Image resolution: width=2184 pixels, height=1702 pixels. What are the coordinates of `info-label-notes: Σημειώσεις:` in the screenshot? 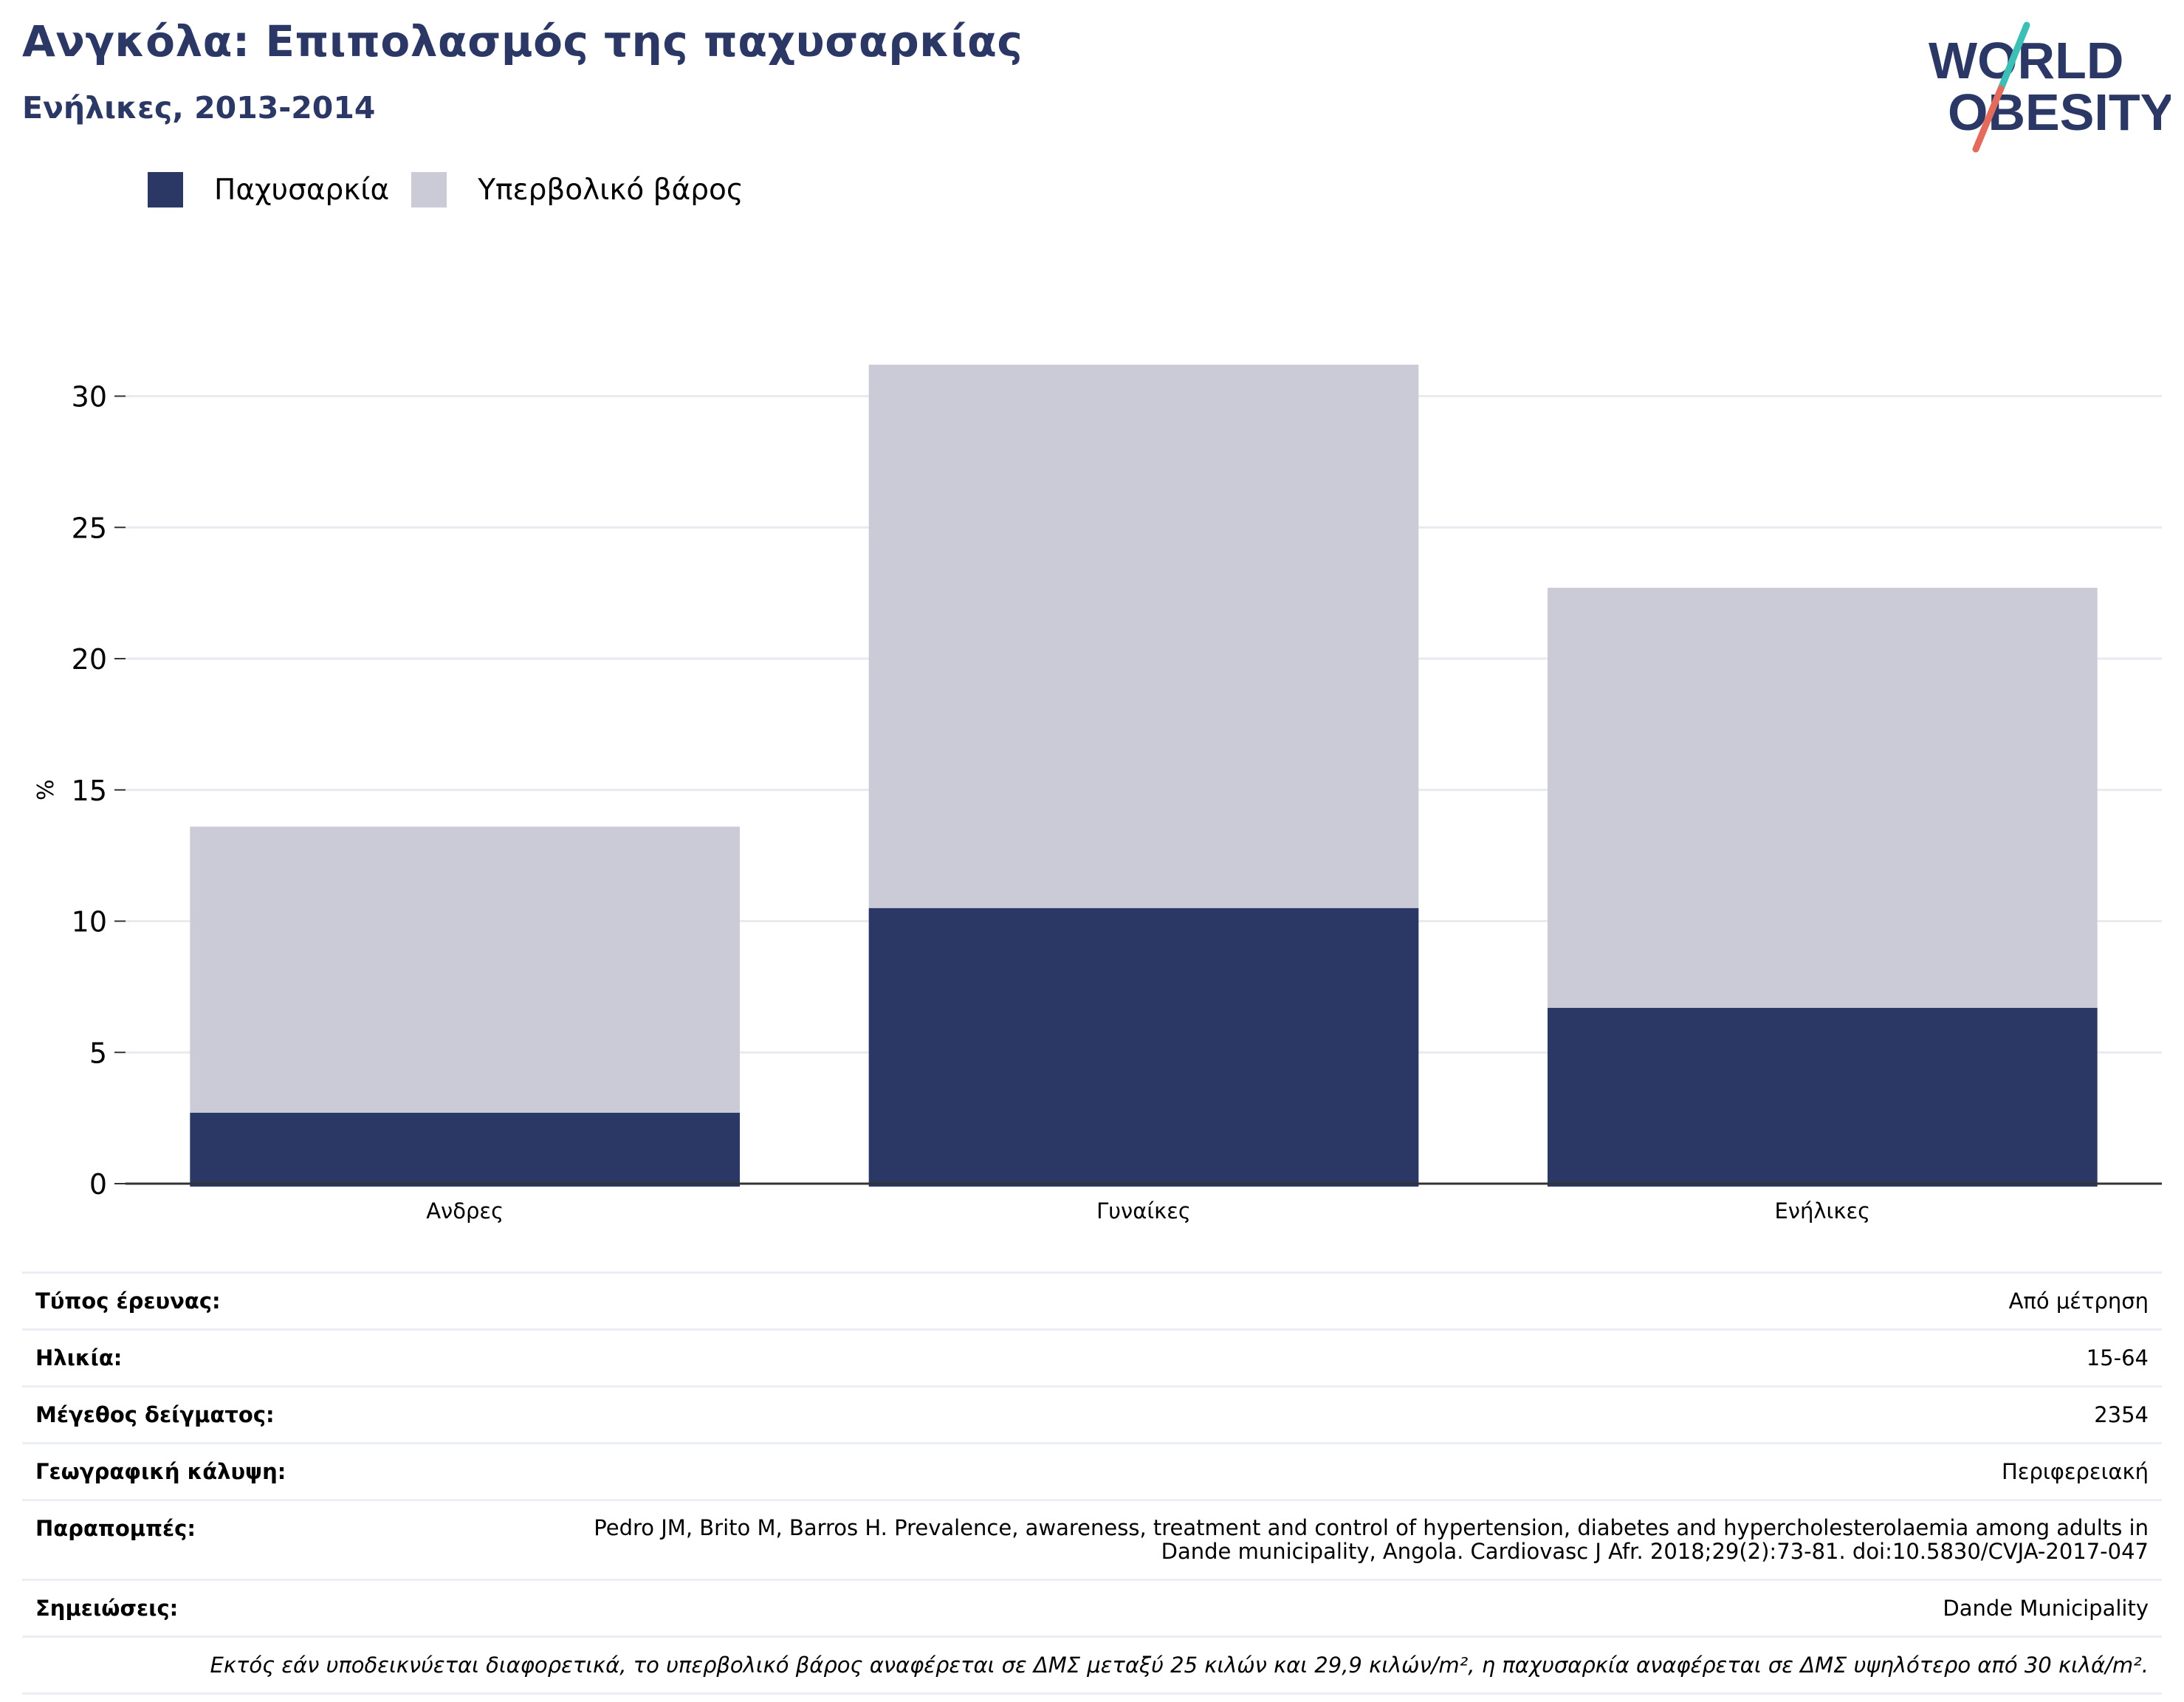 It's located at (287, 1608).